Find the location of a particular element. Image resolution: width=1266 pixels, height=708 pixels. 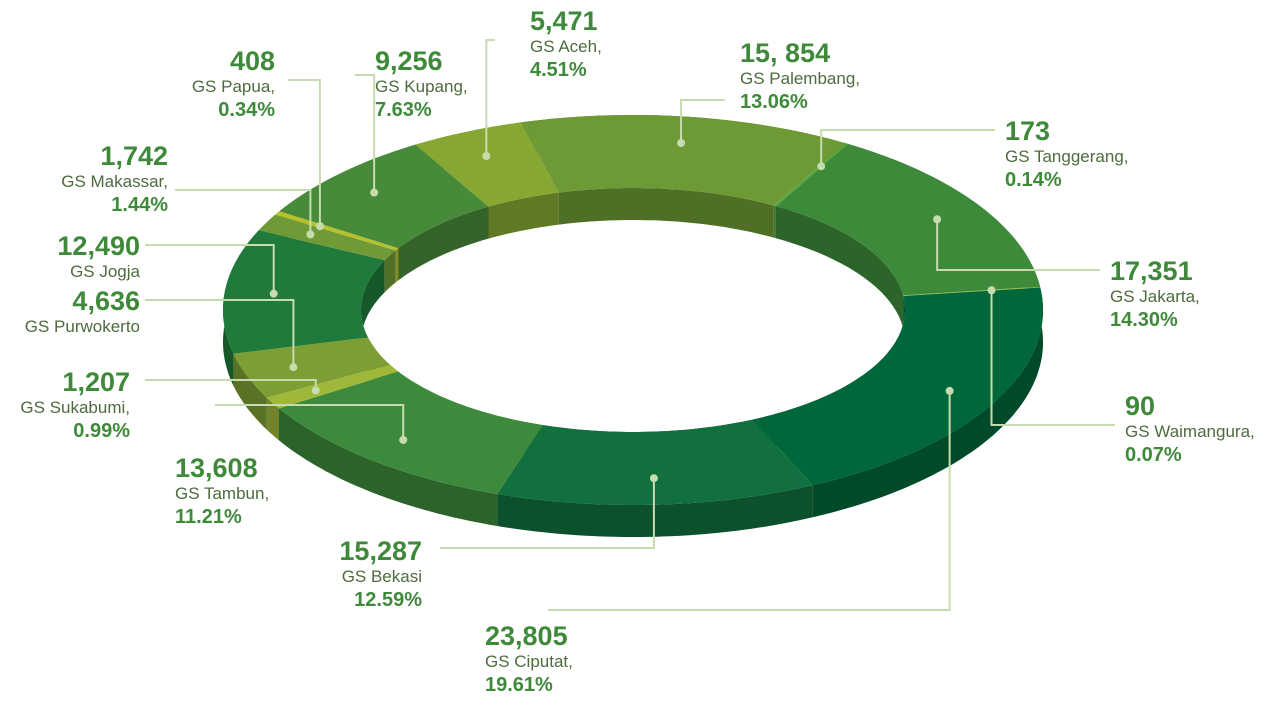

count-label: 1,742 is located at coordinates (134, 156).